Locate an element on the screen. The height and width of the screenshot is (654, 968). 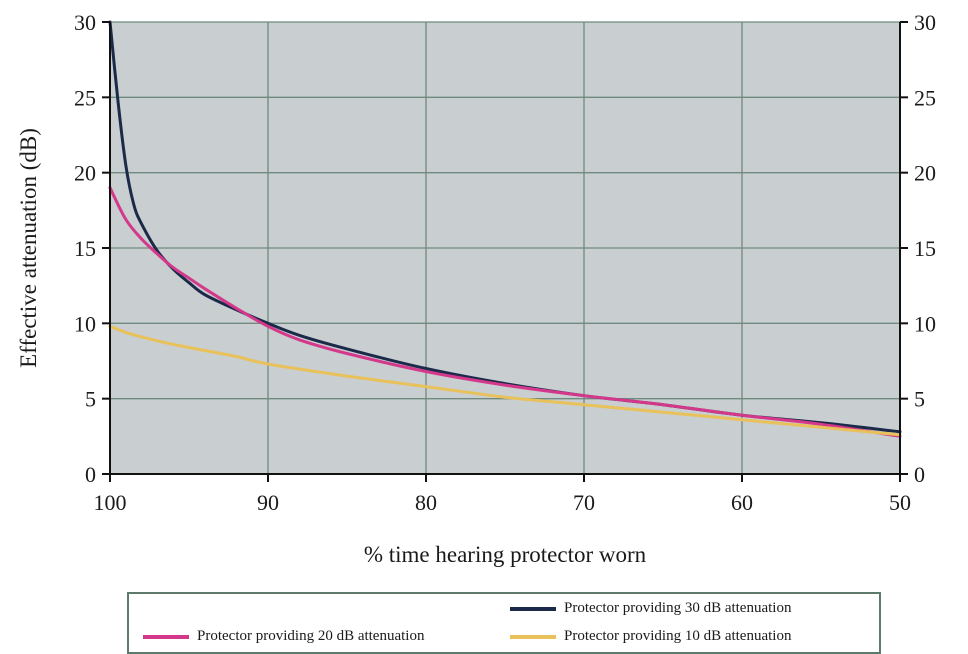
legend-label-10db: Protector providing 10 dB attenuation is located at coordinates (678, 636).